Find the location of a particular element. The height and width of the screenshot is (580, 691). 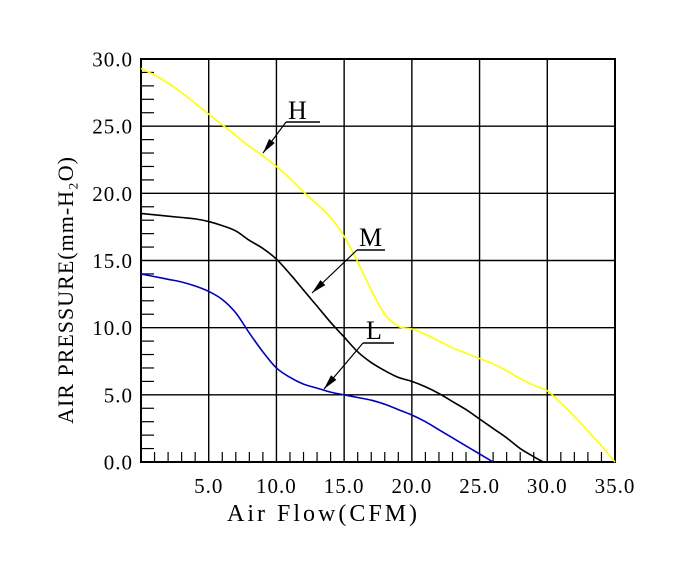

y-tick-label-15.0: 15.0 is located at coordinates (112, 261).